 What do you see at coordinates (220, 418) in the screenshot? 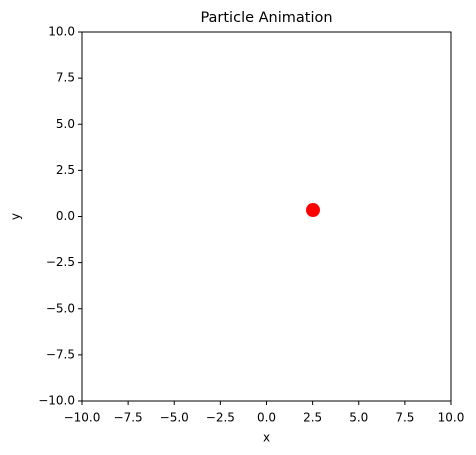
I see `x-tick-label: −2.5` at bounding box center [220, 418].